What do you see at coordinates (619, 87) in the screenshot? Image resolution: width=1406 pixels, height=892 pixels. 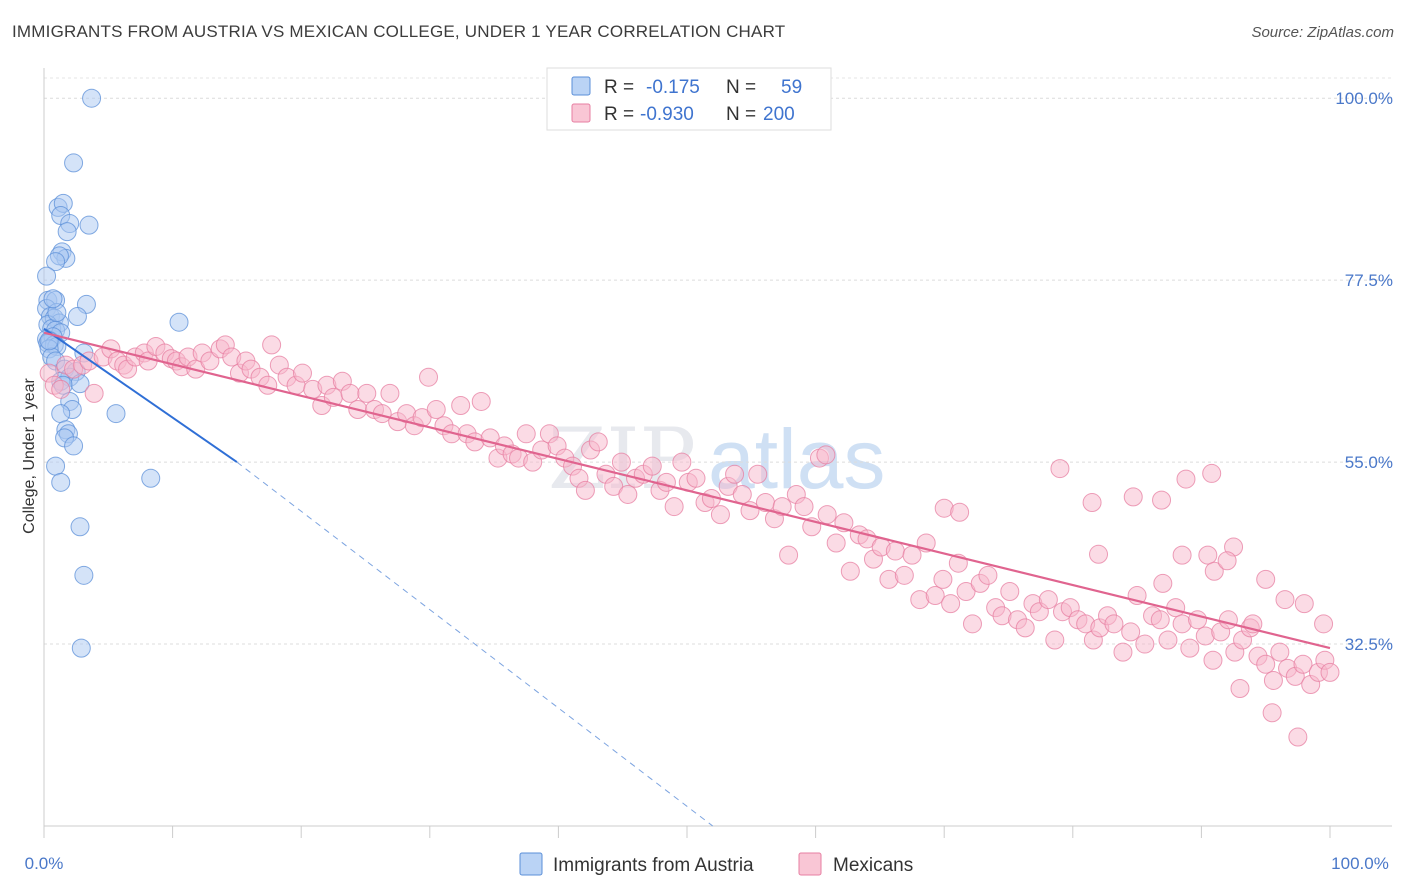 I see `legend-r-label-austria: R =` at bounding box center [619, 87].